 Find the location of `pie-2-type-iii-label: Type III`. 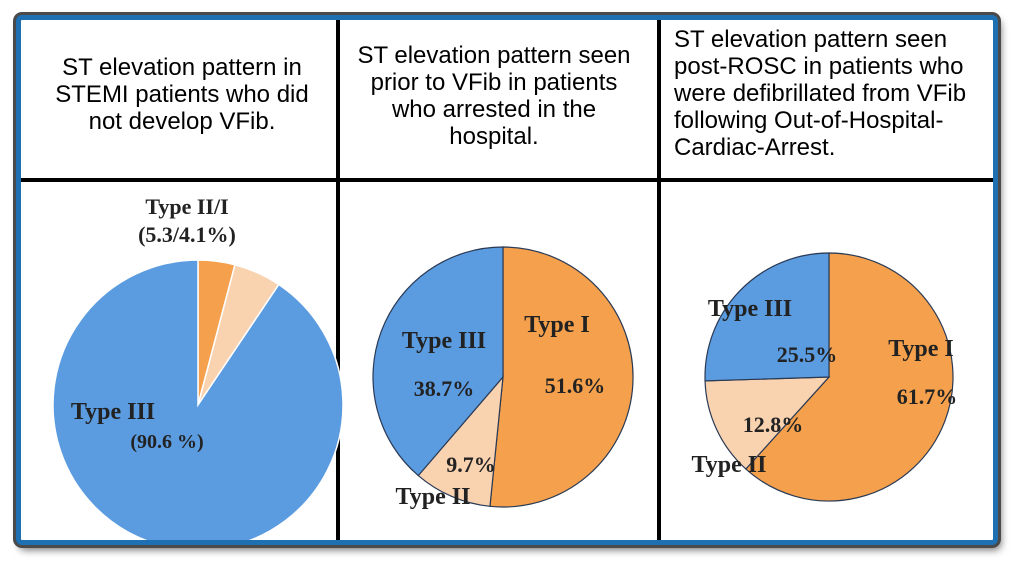

pie-2-type-iii-label: Type III is located at coordinates (444, 341).